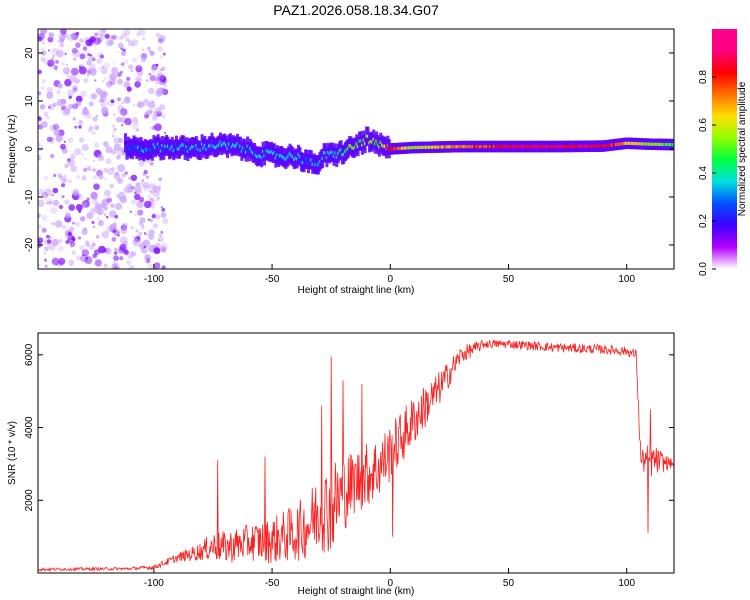 The image size is (750, 600). Describe the element at coordinates (703, 173) in the screenshot. I see `colorbar-tick-label: 0.4` at that location.